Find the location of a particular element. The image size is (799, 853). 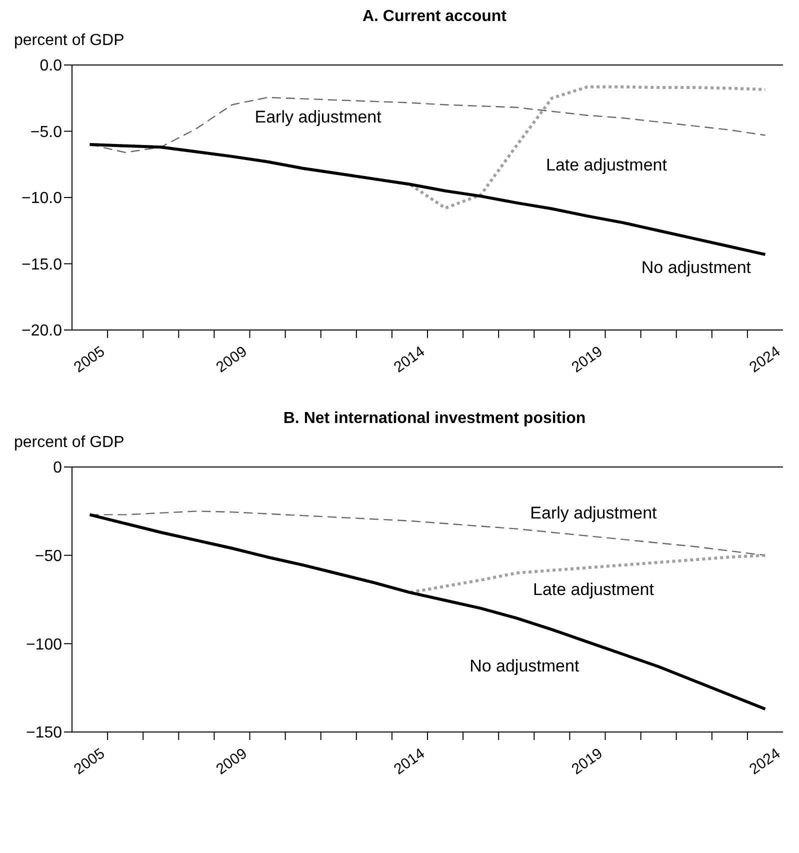

chart-title: A. Current account is located at coordinates (434, 17).